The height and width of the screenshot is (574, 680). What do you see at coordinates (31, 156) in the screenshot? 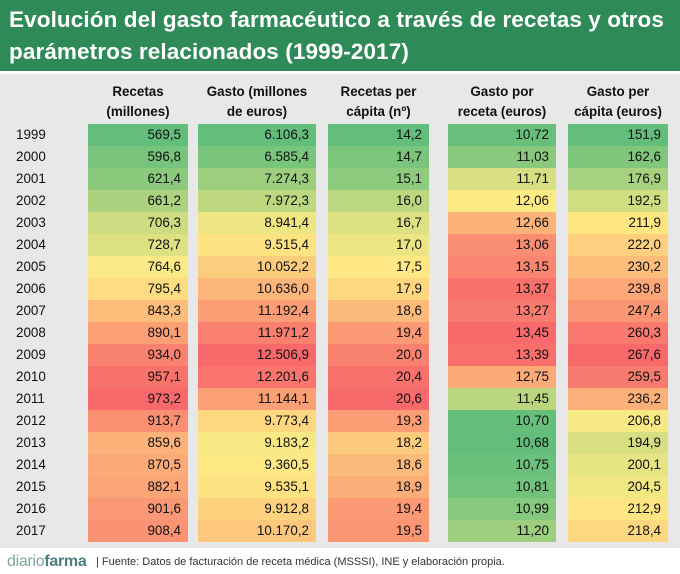
I see `row-year-label: 2000` at bounding box center [31, 156].